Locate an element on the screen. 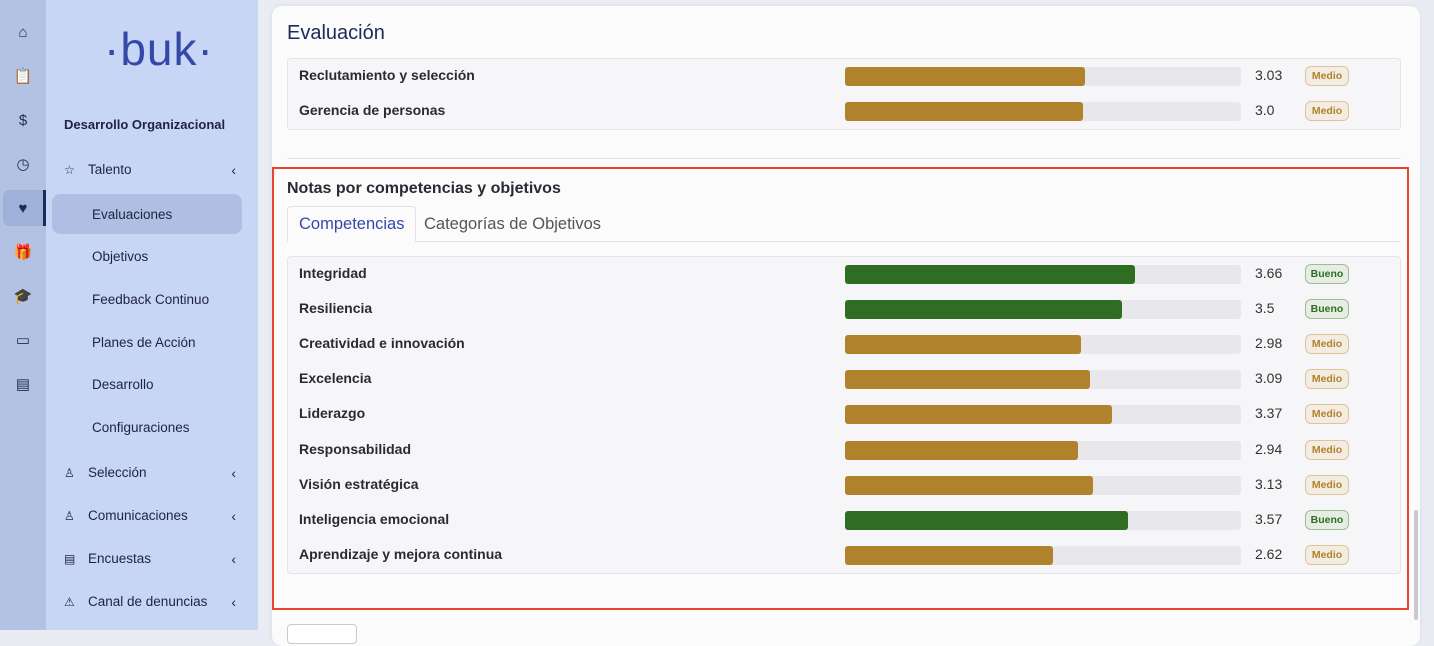 This screenshot has height=646, width=1434. person-check-icon: ♙ is located at coordinates (69, 472).